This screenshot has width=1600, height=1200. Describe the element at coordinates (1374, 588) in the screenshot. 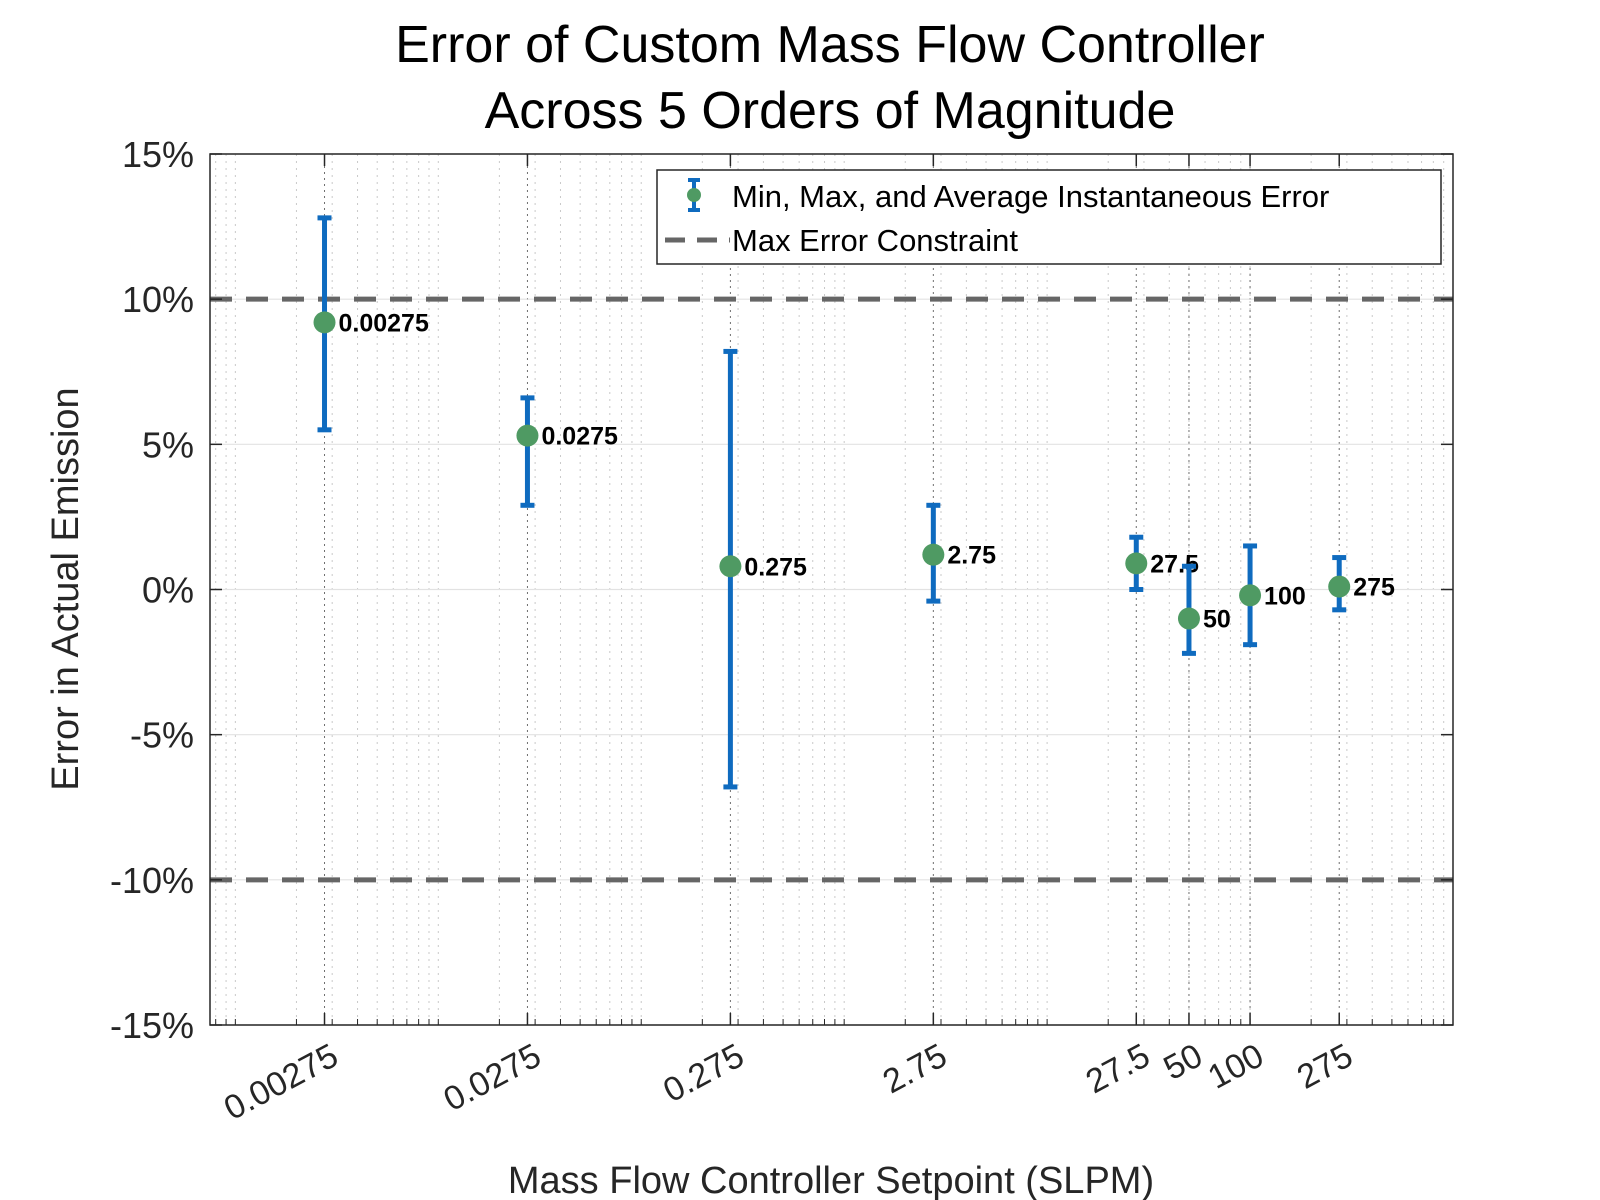

I see `point-label: 275` at that location.